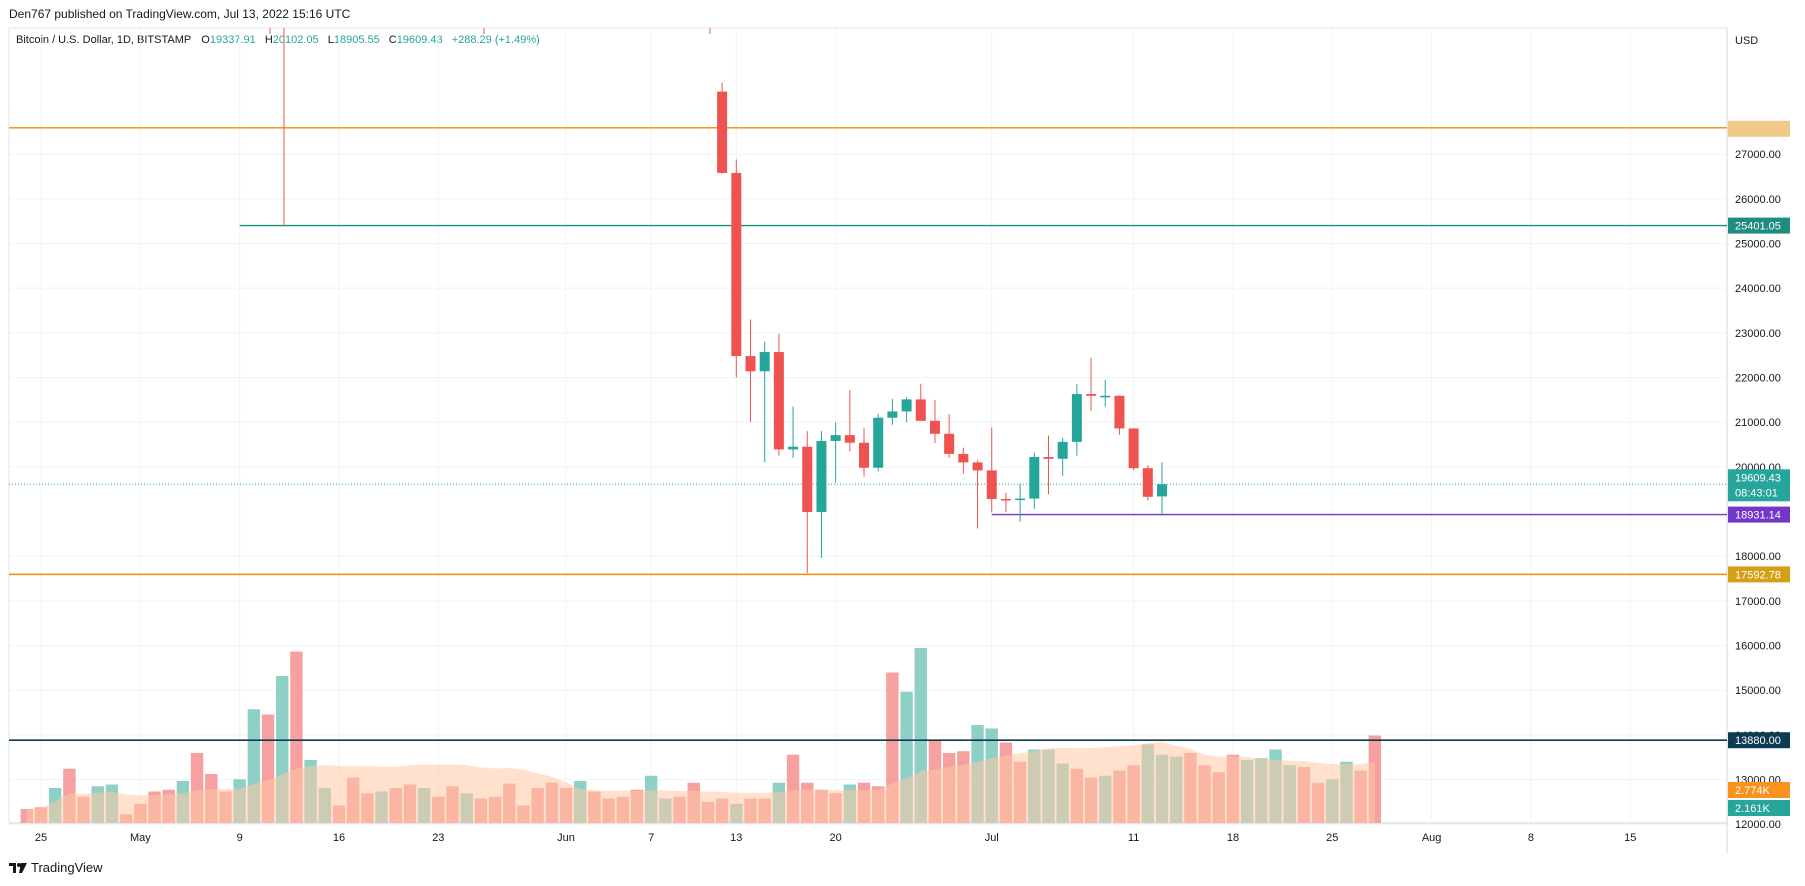 The width and height of the screenshot is (1805, 886). Describe the element at coordinates (1758, 334) in the screenshot. I see `price-tick-label: 23000.00` at that location.